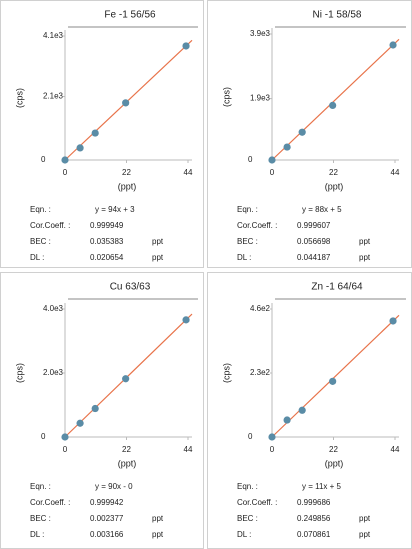 Image resolution: width=412 pixels, height=549 pixels. What do you see at coordinates (337, 15) in the screenshot?
I see `chart-title: Ni -1 58/58` at bounding box center [337, 15].